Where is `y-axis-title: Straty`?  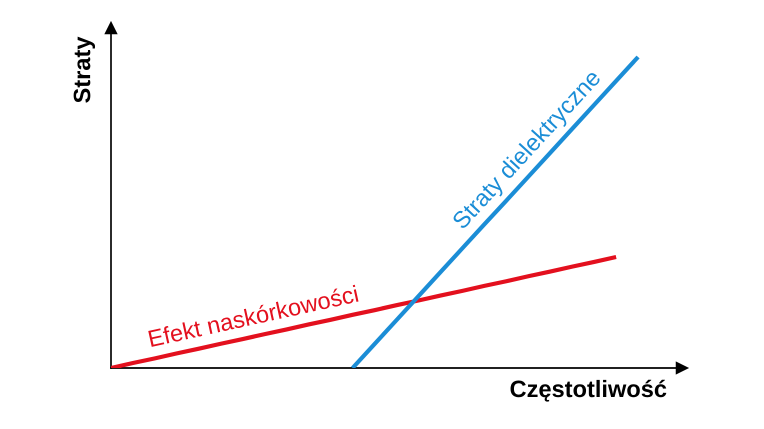 y-axis-title: Straty is located at coordinates (85, 69).